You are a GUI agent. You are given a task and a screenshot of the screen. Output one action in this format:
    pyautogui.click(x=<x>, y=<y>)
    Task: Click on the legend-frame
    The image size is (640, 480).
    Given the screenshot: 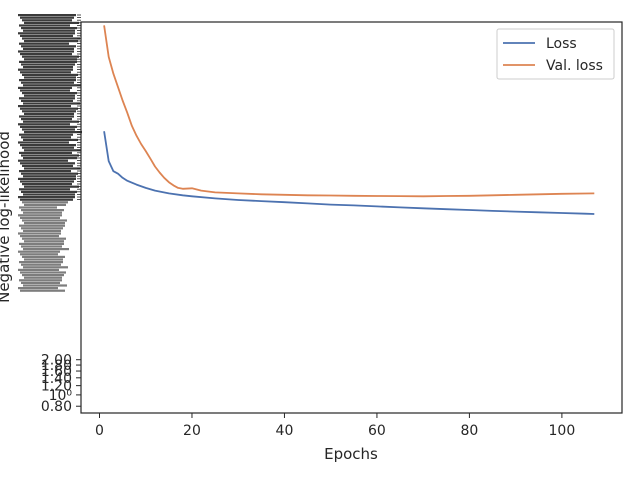 What is the action you would take?
    pyautogui.click(x=555, y=54)
    